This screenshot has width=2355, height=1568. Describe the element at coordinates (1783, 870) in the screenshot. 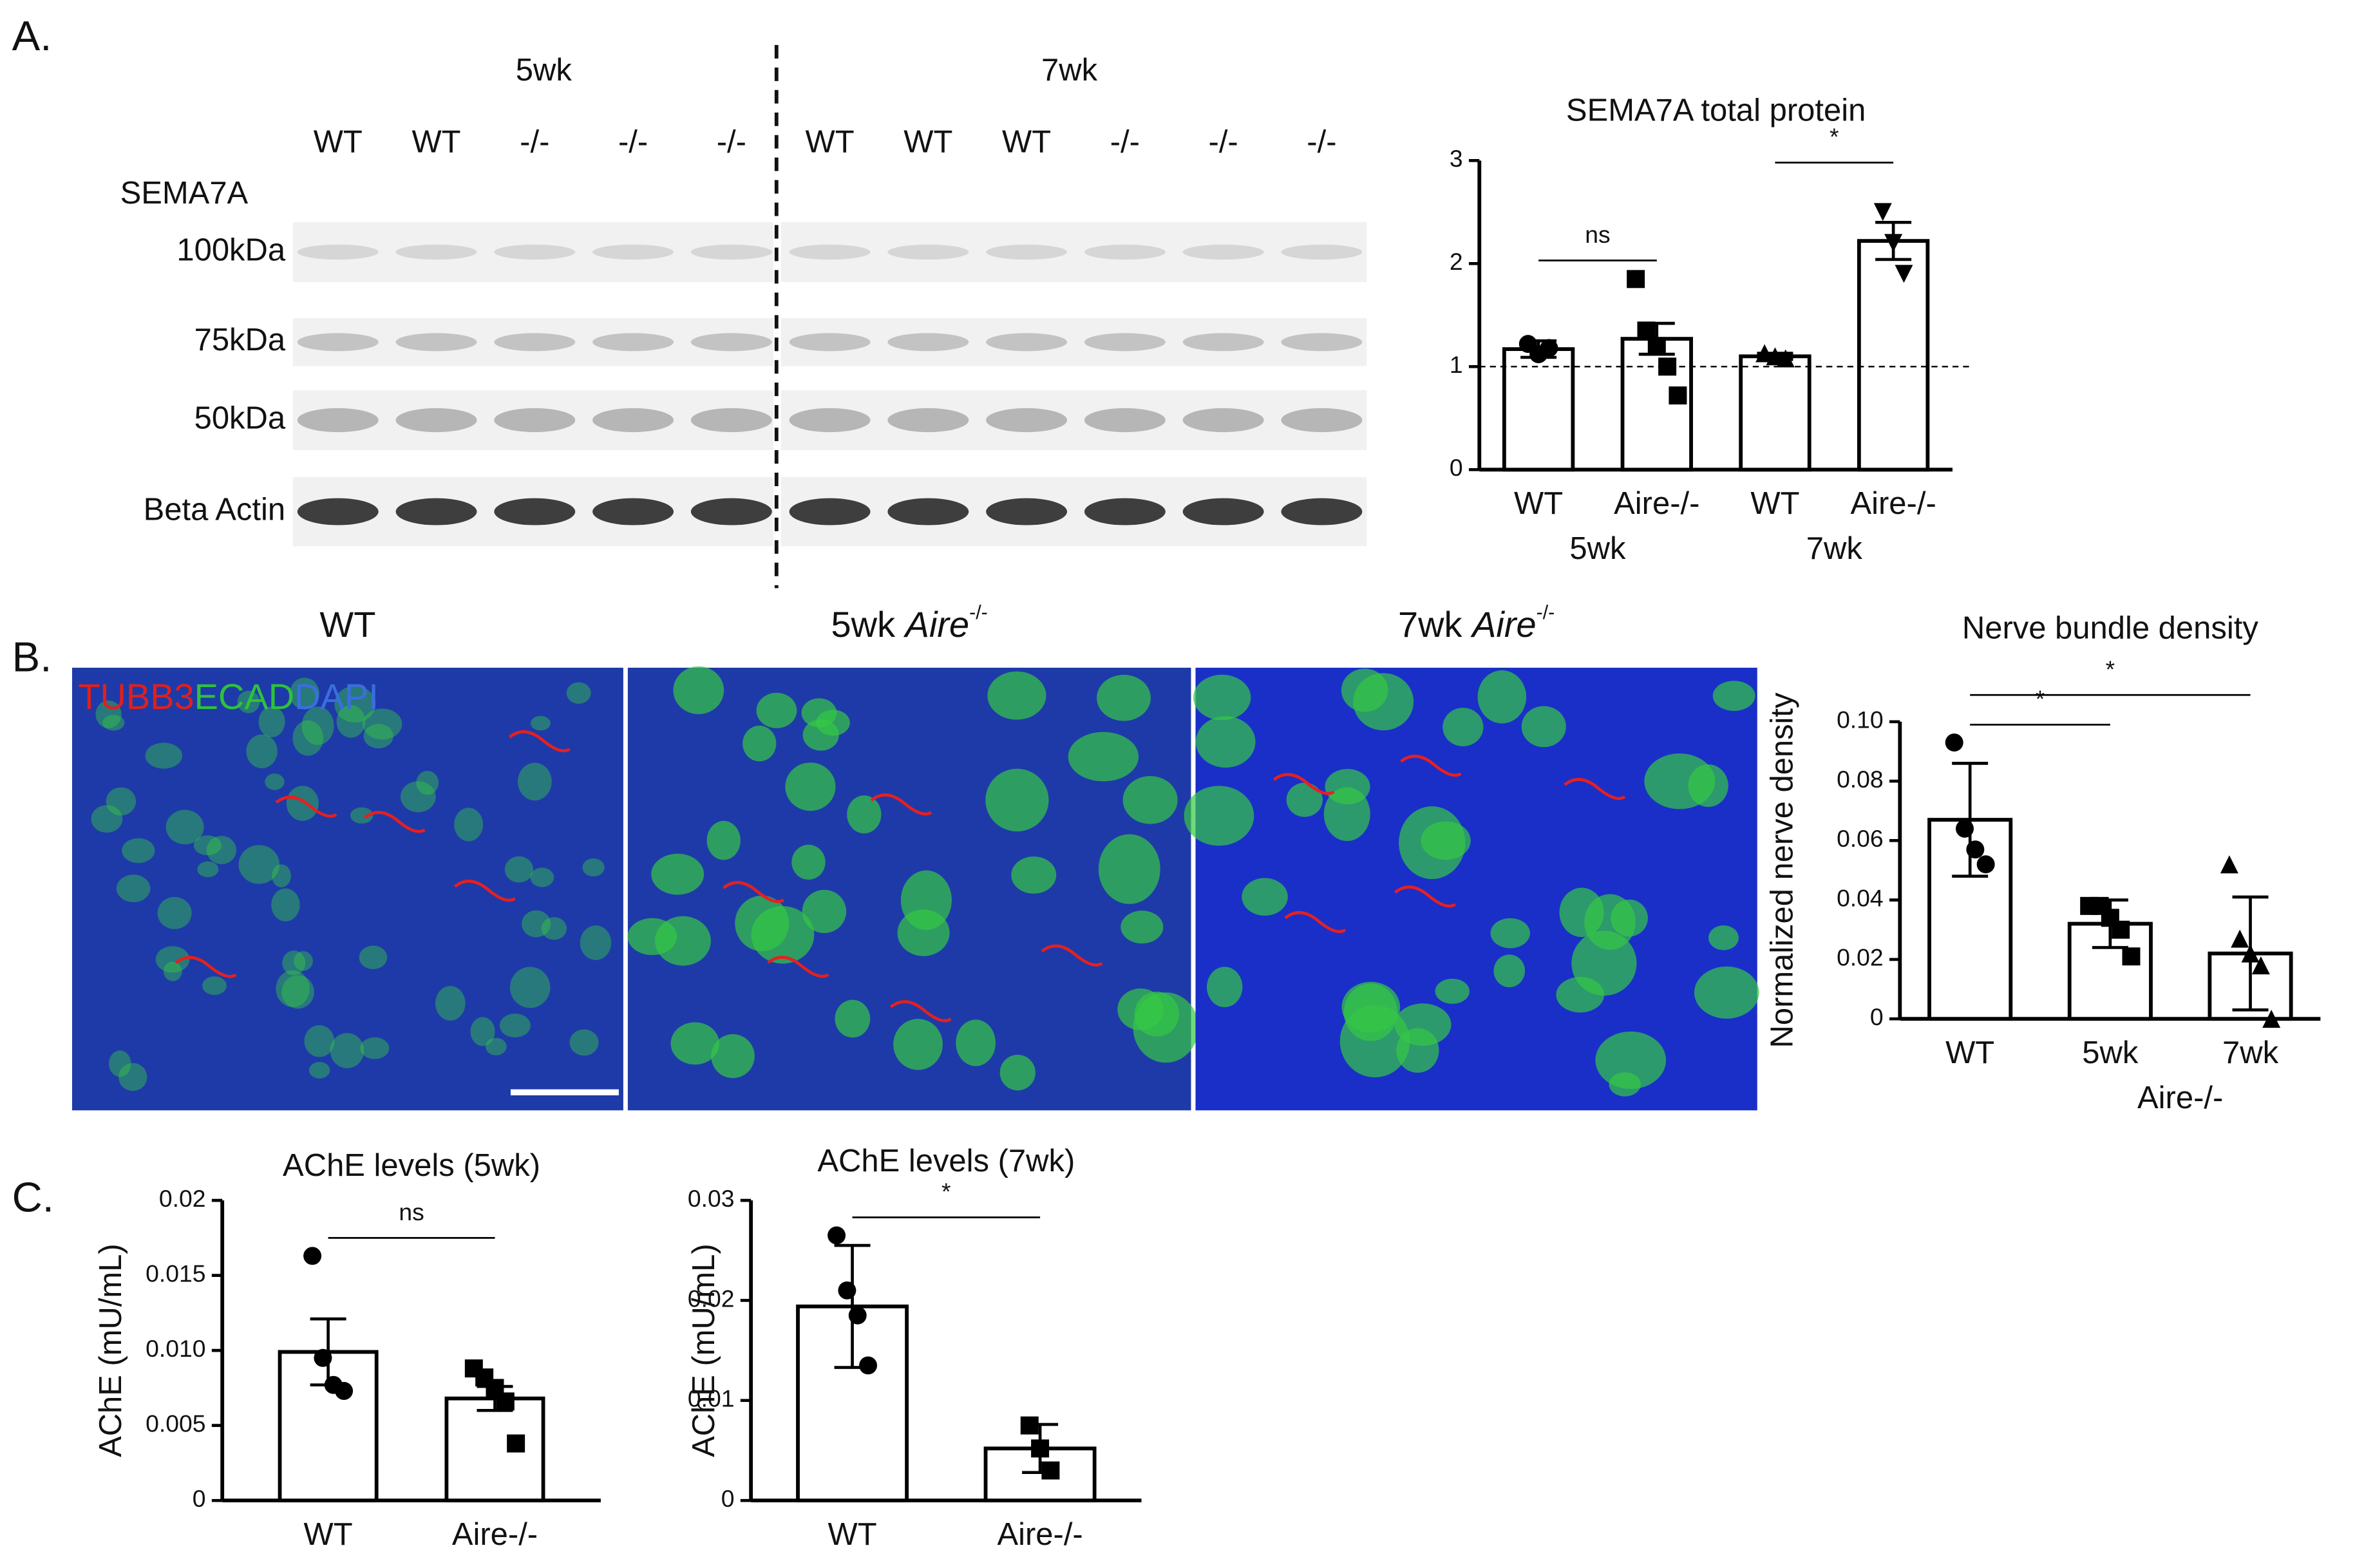

I see `y-axis-label: Normalized nerve density` at that location.